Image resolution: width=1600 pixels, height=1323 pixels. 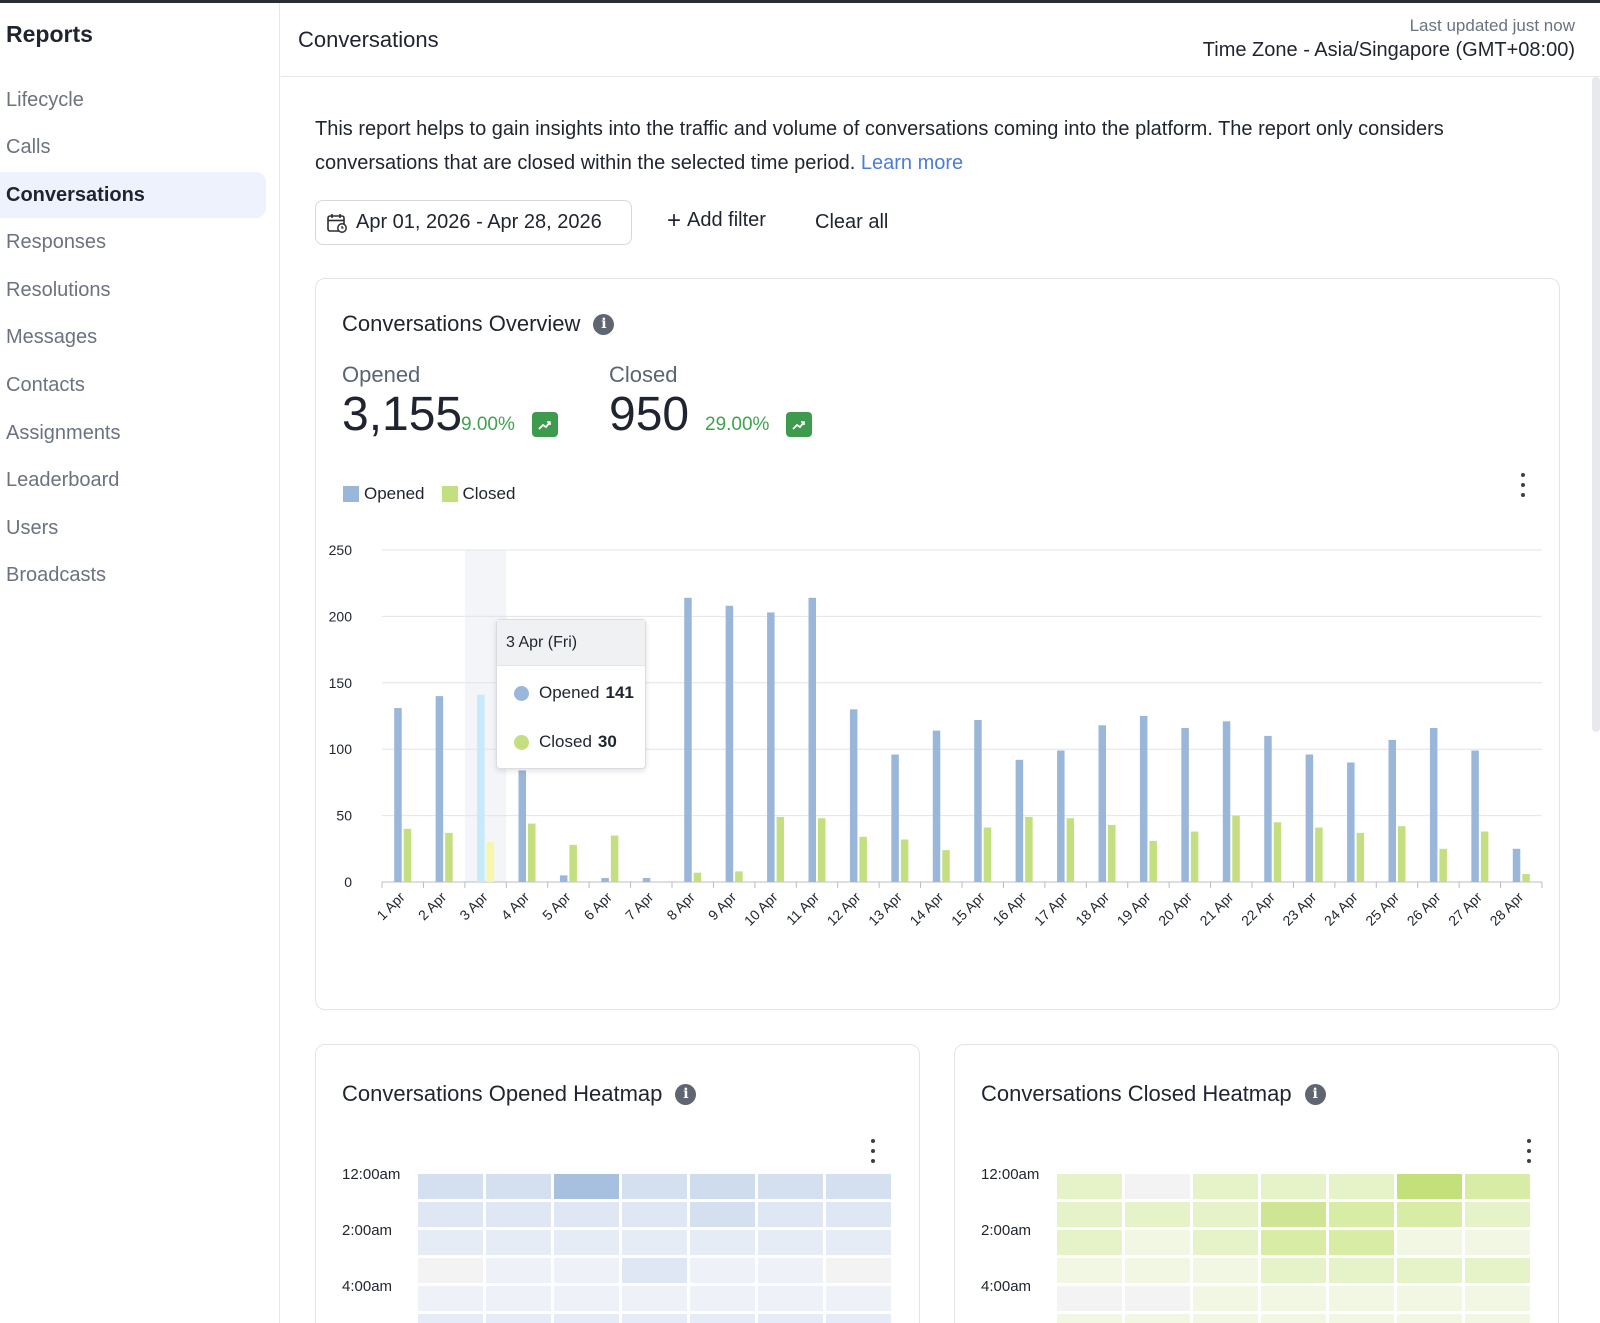 I want to click on sidebar-item-assignments: Assignments, so click(x=63, y=432).